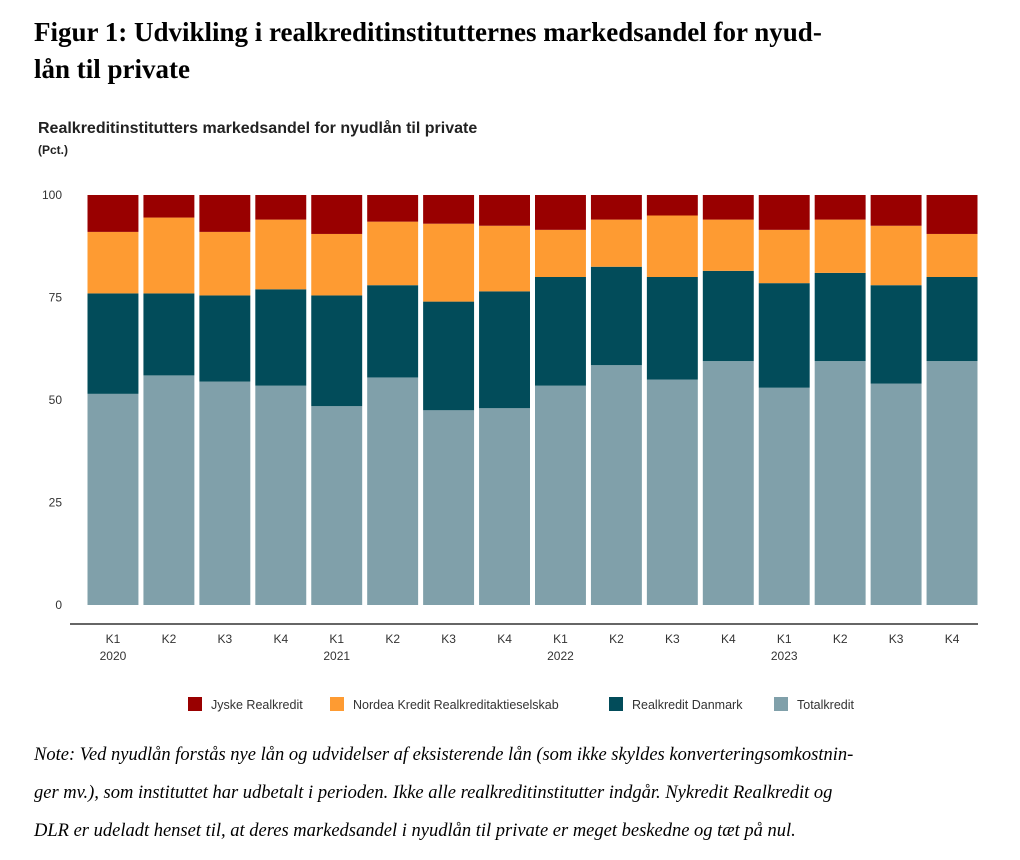 The width and height of the screenshot is (1020, 860). What do you see at coordinates (52, 195) in the screenshot?
I see `y-tick-label: 100` at bounding box center [52, 195].